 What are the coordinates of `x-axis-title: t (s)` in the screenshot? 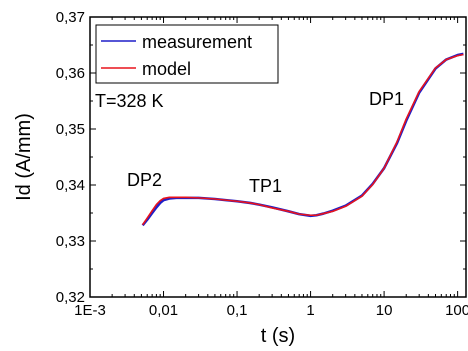 It's located at (278, 336).